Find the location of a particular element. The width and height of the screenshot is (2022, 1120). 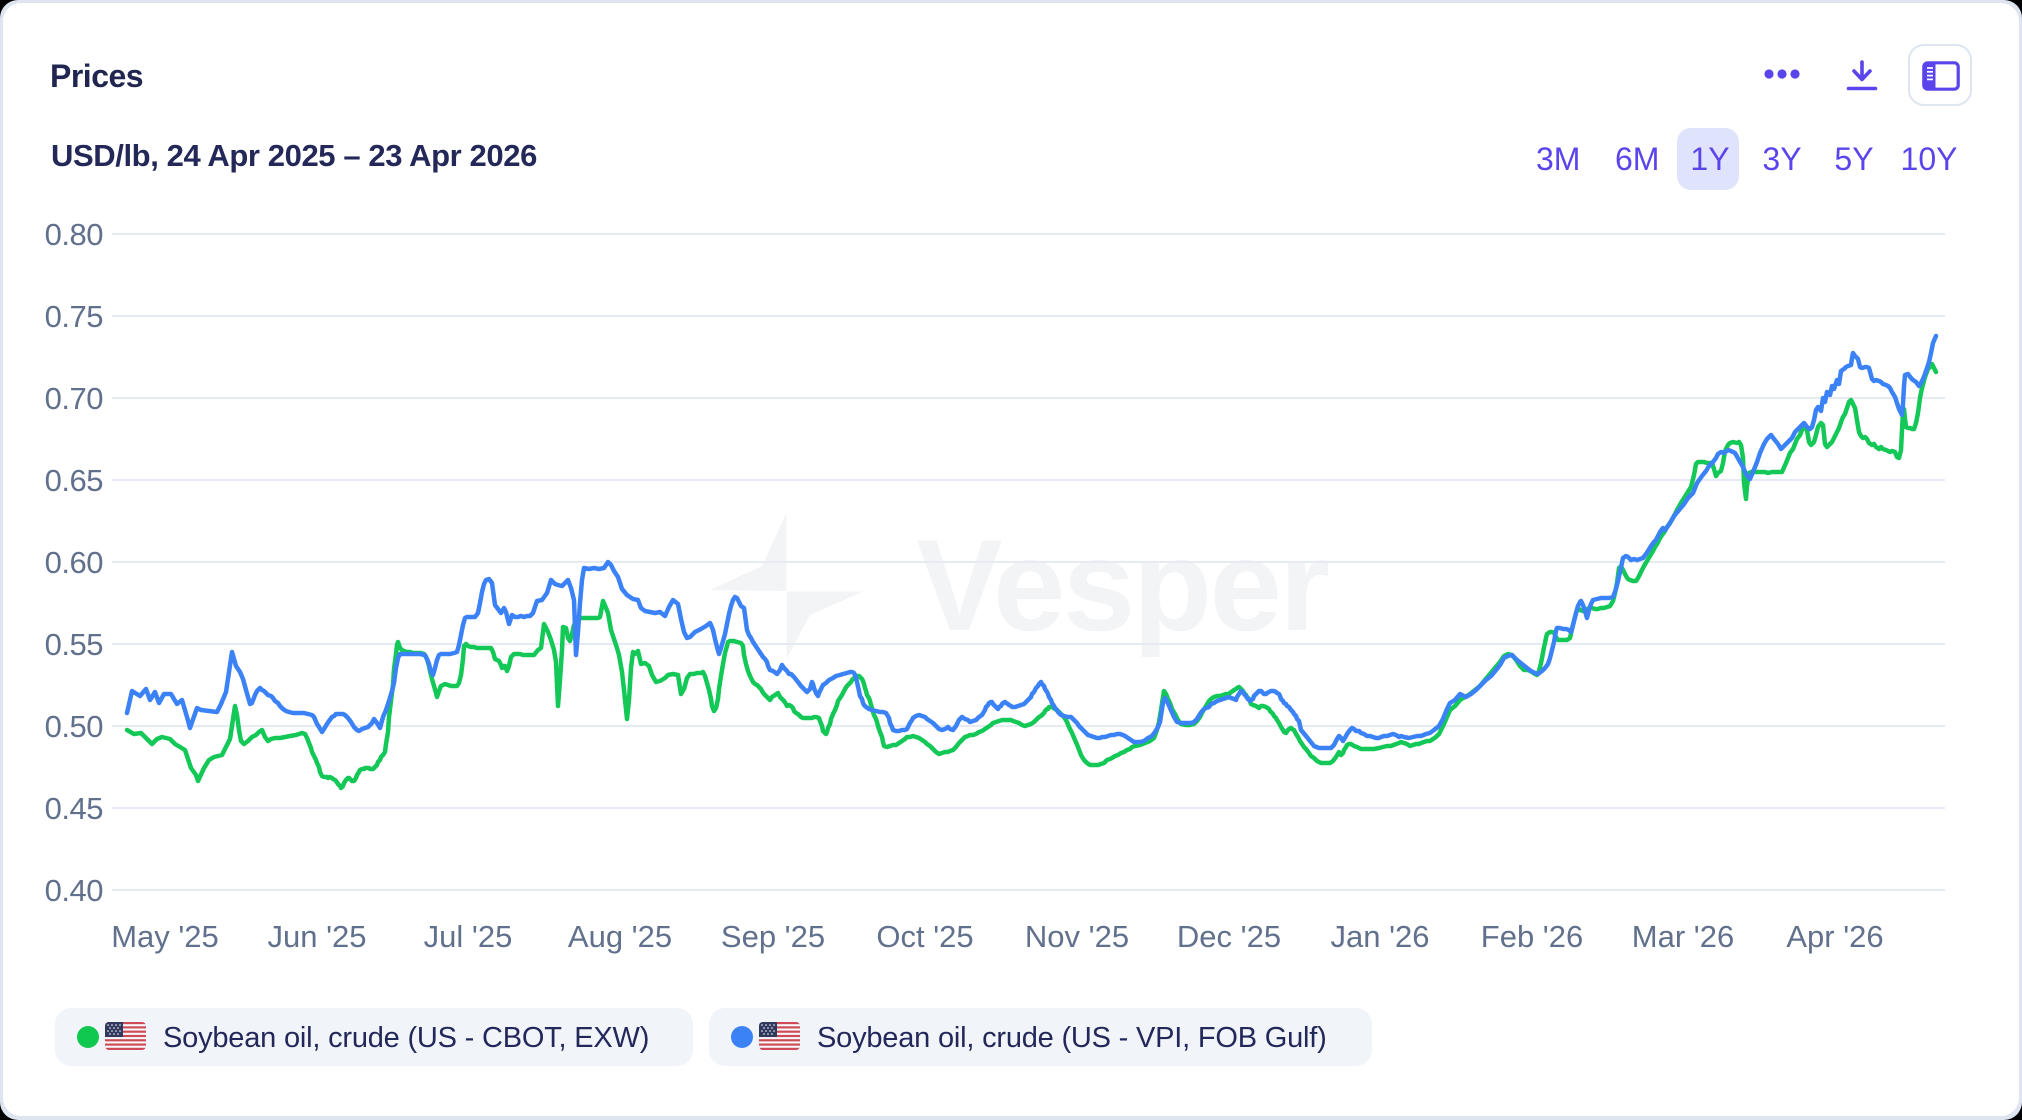

svg-text: Jan '26 is located at coordinates (1380, 936).